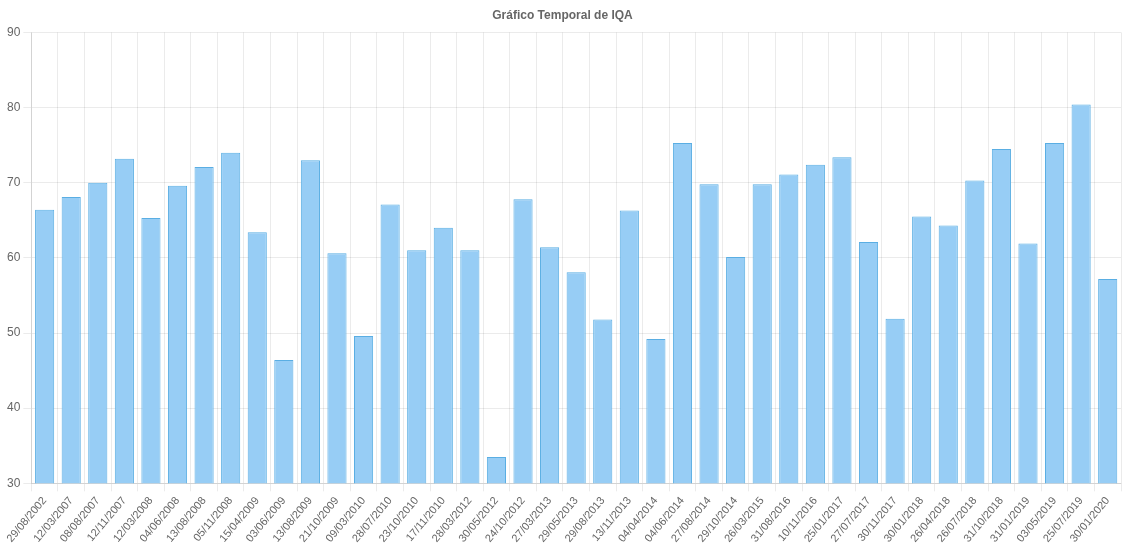  What do you see at coordinates (13, 407) in the screenshot?
I see `y-tick-label: 40` at bounding box center [13, 407].